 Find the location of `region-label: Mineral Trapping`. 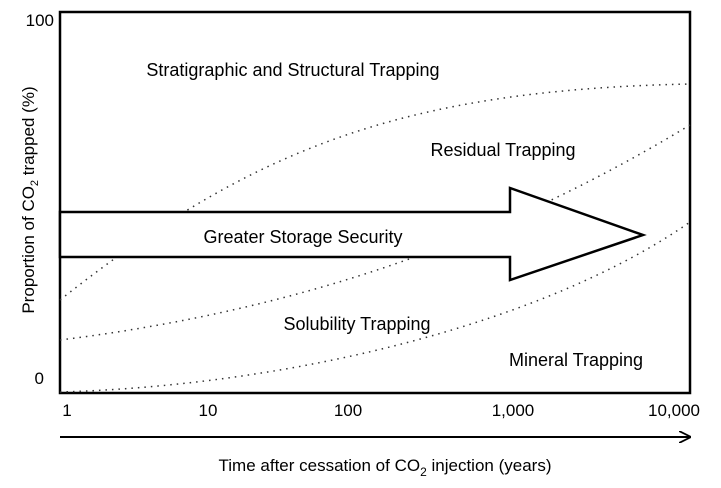

region-label: Mineral Trapping is located at coordinates (576, 360).